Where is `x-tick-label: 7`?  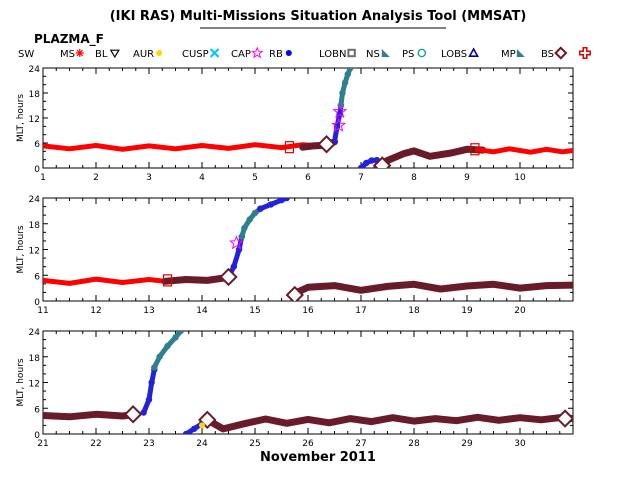
x-tick-label: 7 is located at coordinates (361, 178).